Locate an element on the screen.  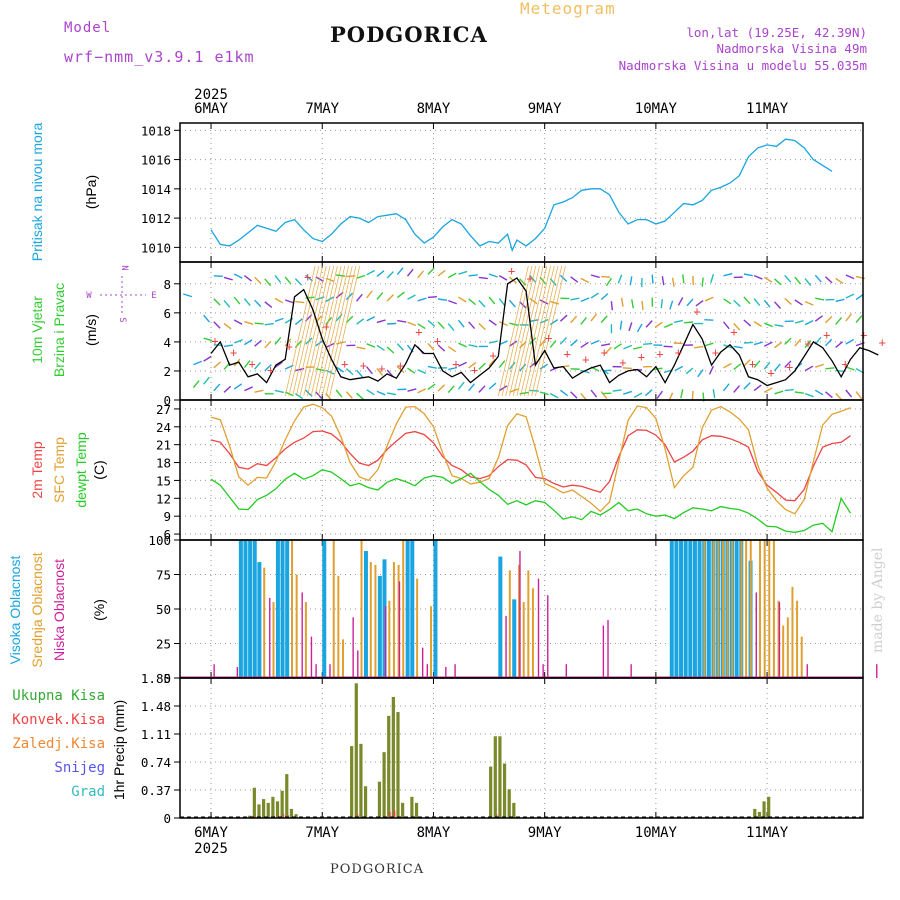
footer-city: PODGORICA is located at coordinates (377, 869).